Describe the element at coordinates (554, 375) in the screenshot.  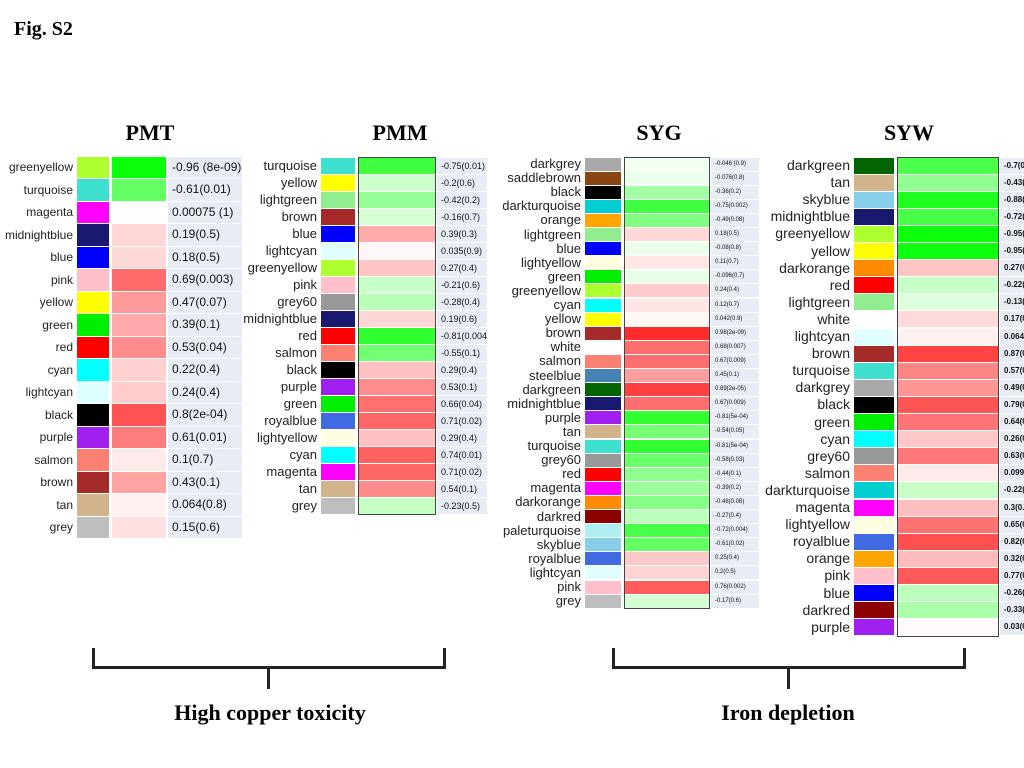
I see `module-name: steelblue` at that location.